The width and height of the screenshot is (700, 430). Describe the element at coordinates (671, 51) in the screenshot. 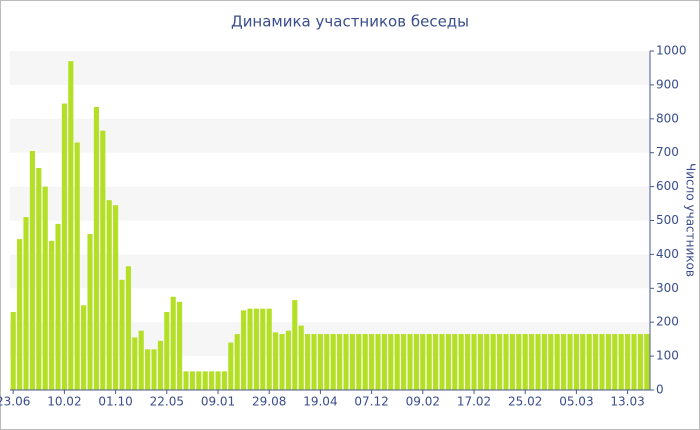

I see `y-tick-label: 1000` at that location.